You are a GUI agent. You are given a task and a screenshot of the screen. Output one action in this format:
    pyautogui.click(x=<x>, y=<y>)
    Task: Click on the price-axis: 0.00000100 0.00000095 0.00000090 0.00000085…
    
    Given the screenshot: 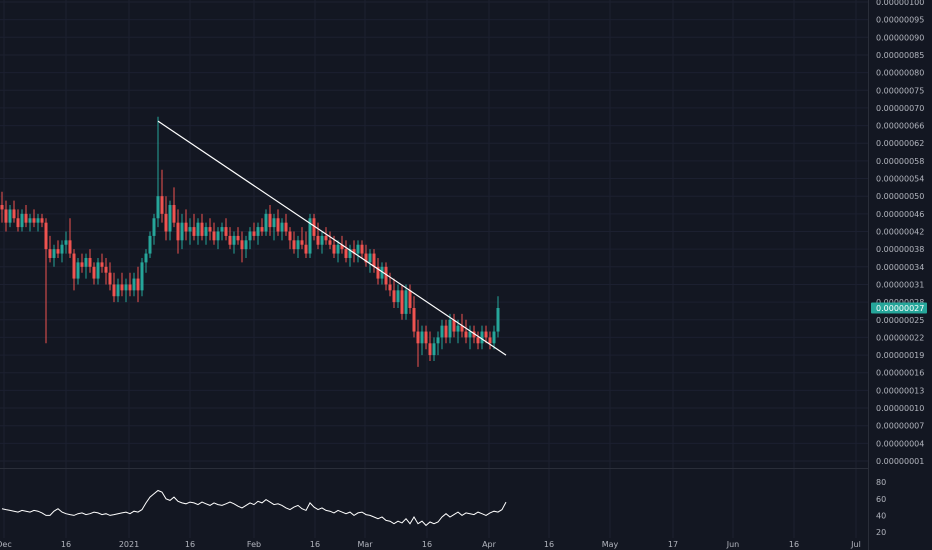 What is the action you would take?
    pyautogui.click(x=900, y=233)
    